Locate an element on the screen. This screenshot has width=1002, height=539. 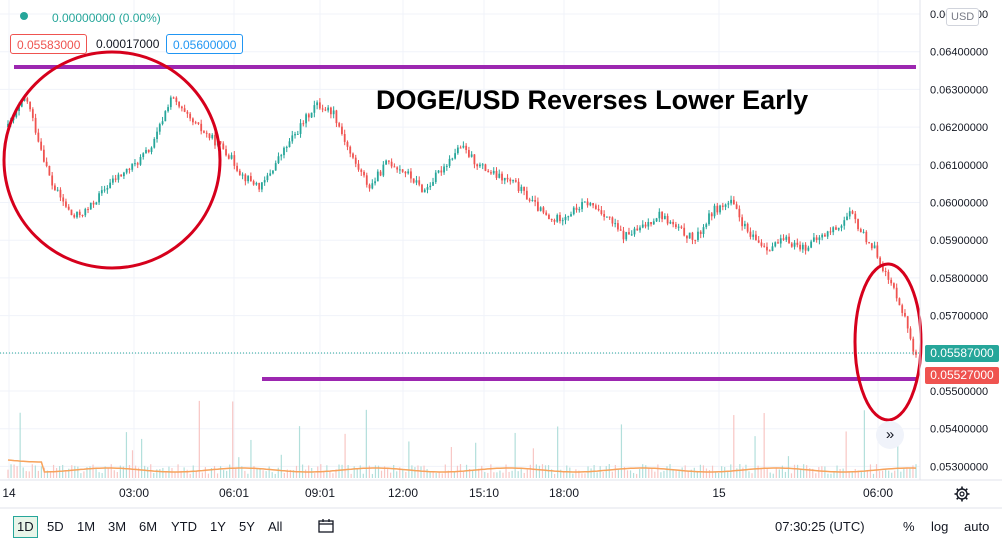
compare-calendar-icon is located at coordinates (326, 526).